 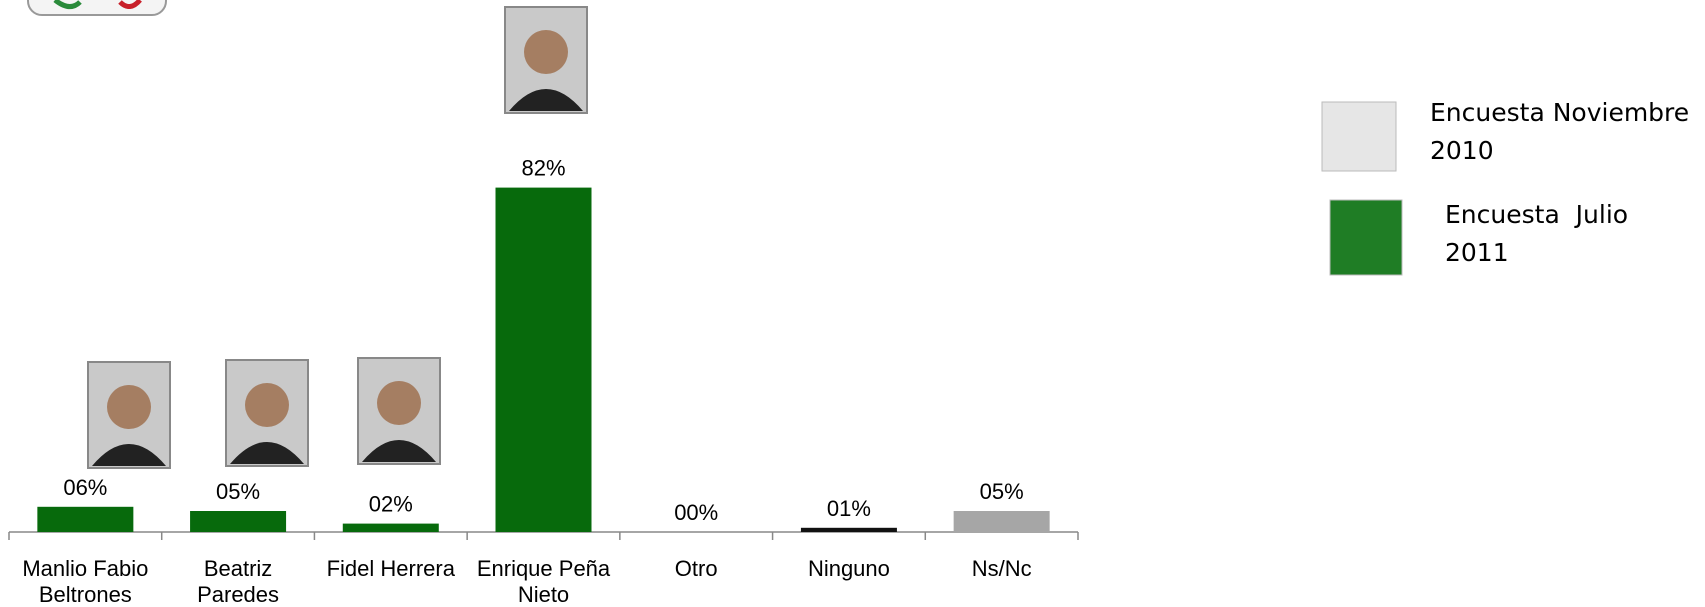 What do you see at coordinates (1564, 131) in the screenshot?
I see `legend-label: Encuesta Noviembre 2010` at bounding box center [1564, 131].